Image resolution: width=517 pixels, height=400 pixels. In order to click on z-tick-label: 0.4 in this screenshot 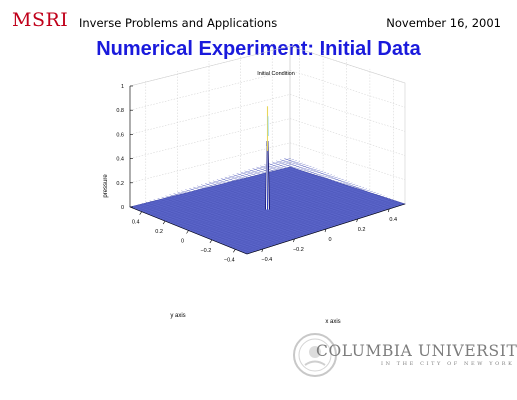, I will do `click(120, 160)`.